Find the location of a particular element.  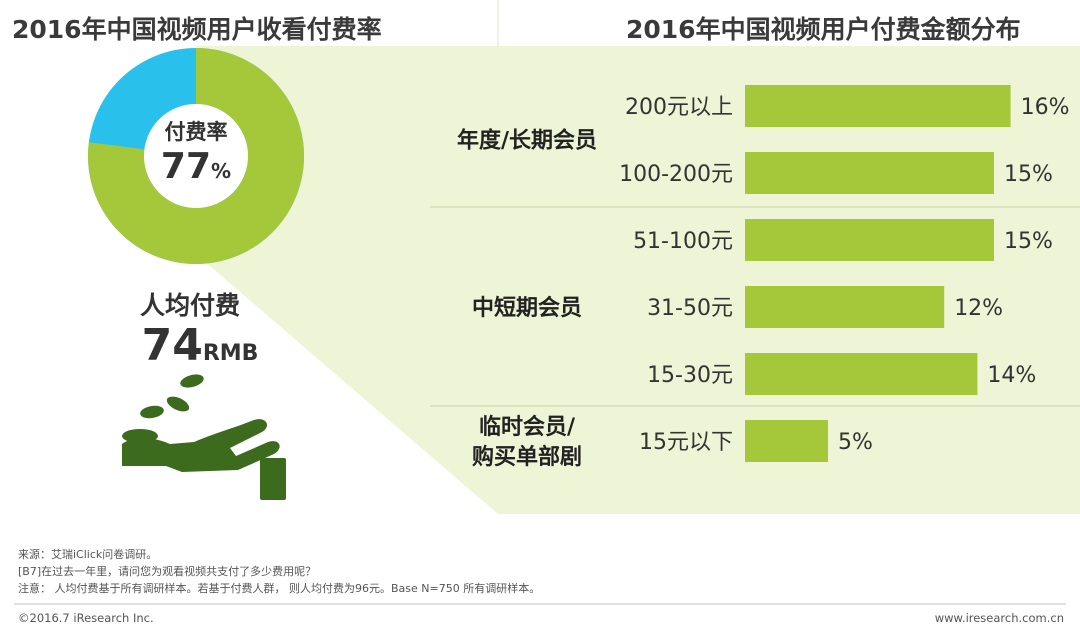

donut-value-unit: % is located at coordinates (221, 171).